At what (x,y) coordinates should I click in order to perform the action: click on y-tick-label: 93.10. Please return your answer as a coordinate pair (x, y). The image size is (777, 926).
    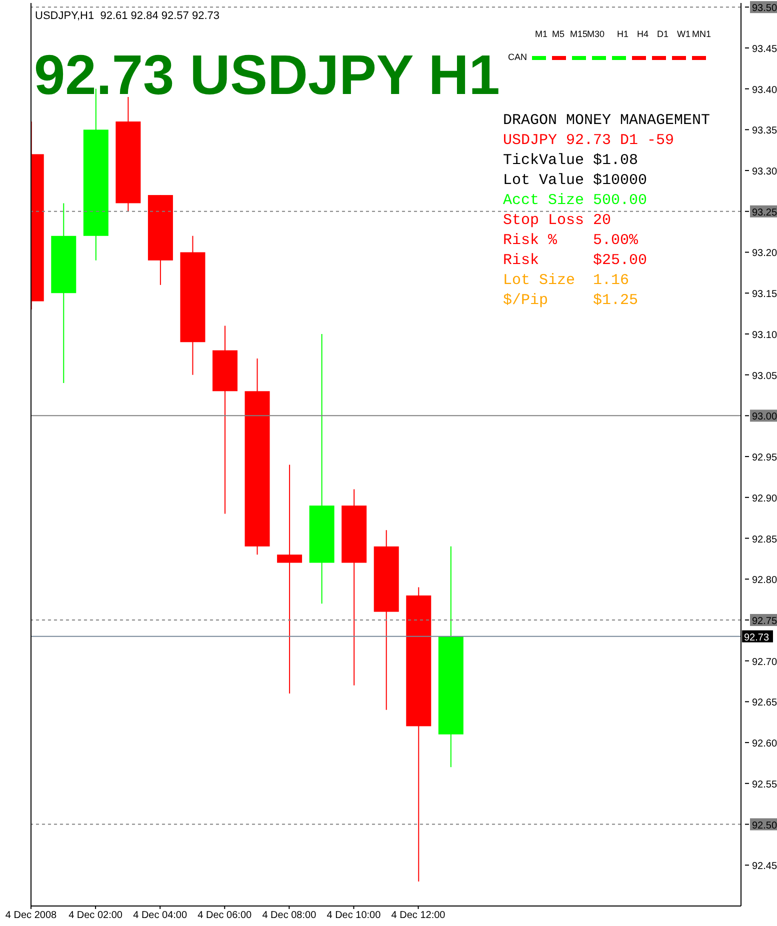
    Looking at the image, I should click on (764, 335).